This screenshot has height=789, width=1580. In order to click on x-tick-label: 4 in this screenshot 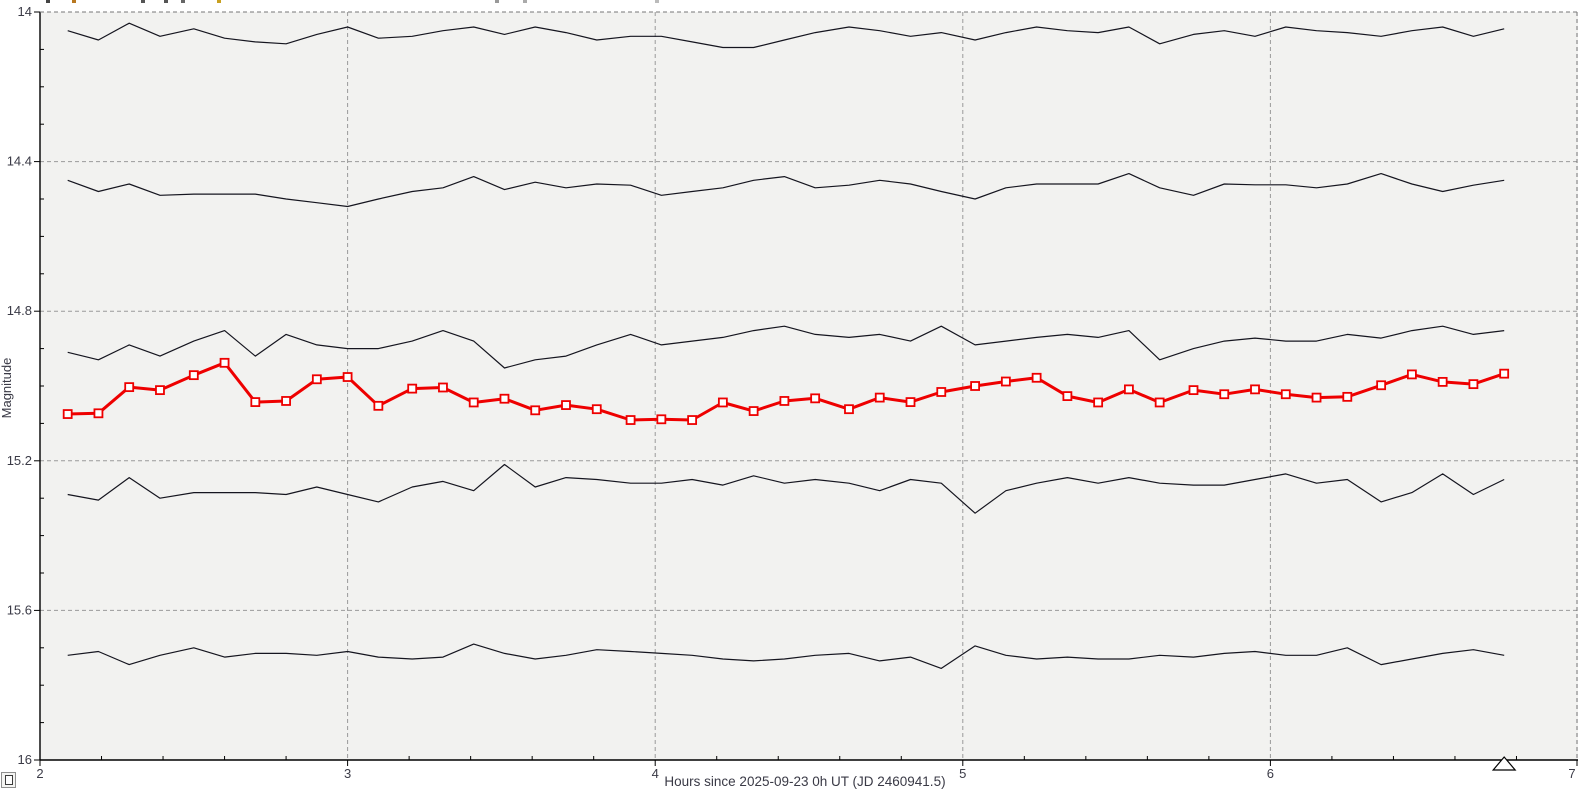, I will do `click(655, 773)`.